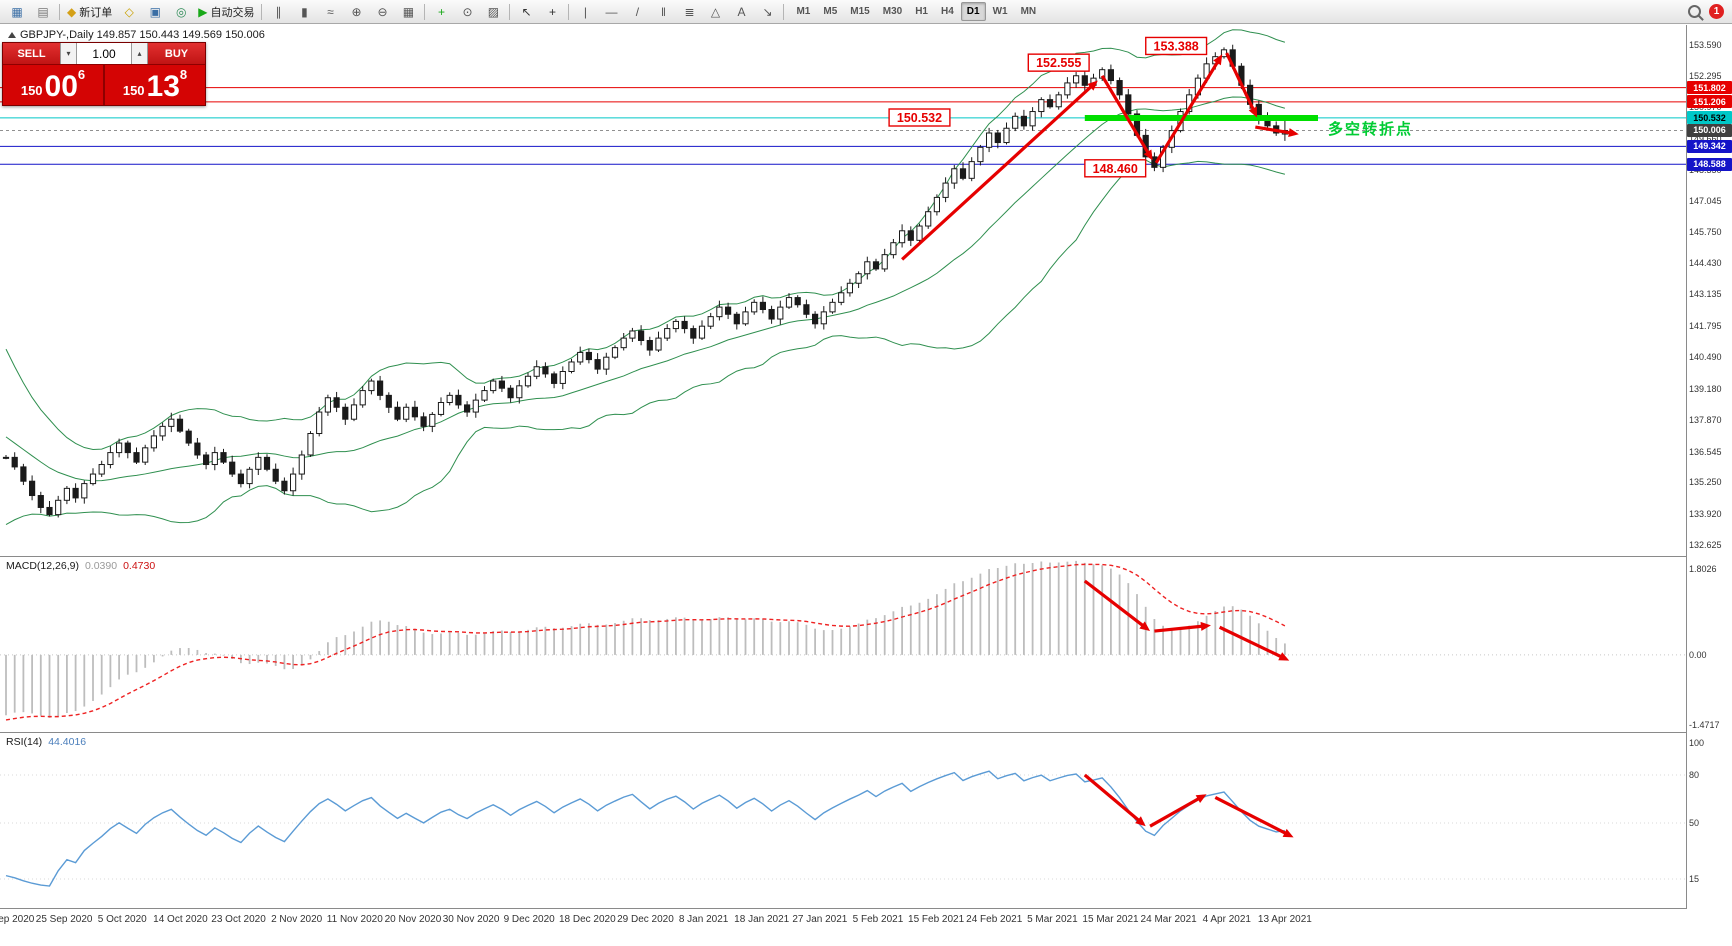 This screenshot has height=946, width=1732. I want to click on notification-badge: 1, so click(1716, 11).